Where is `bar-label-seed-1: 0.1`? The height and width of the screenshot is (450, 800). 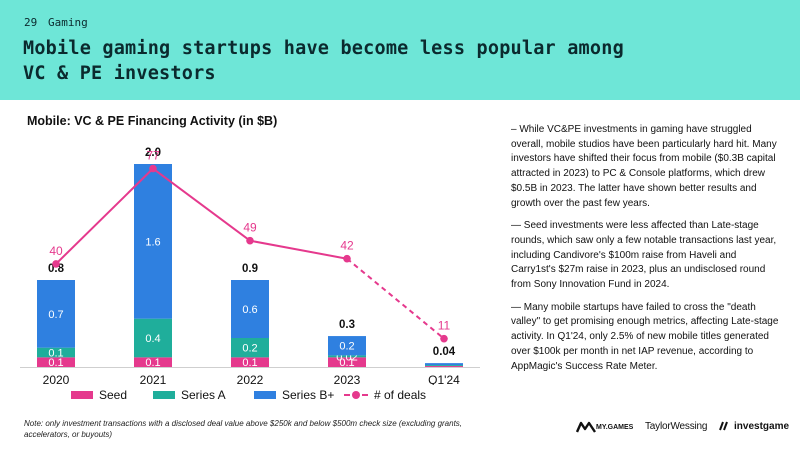
bar-label-seed-1: 0.1 is located at coordinates (55, 363).